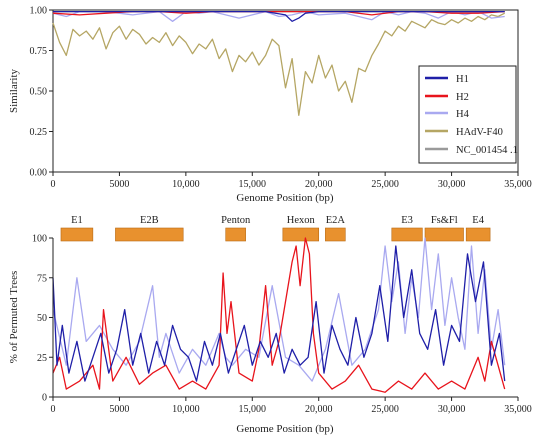 This screenshot has width=550, height=441. What do you see at coordinates (462, 79) in the screenshot?
I see `legend-label-h1: H1` at bounding box center [462, 79].